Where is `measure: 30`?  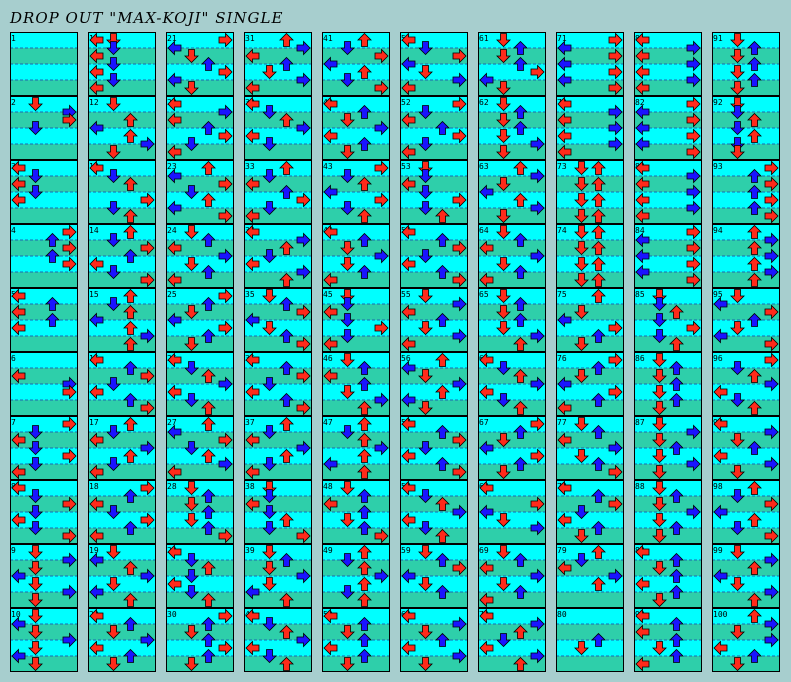 measure: 30 is located at coordinates (200, 640).